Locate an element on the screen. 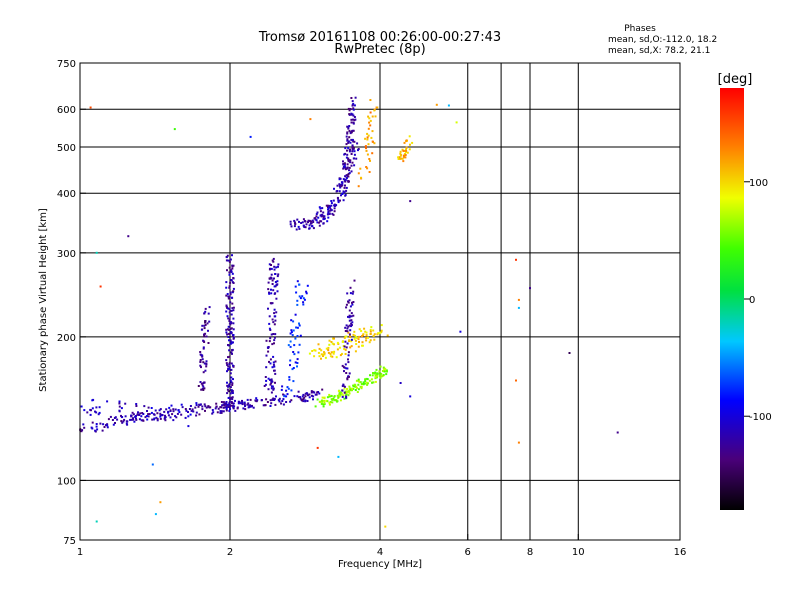 The image size is (800, 600). x-tick-label: 1 is located at coordinates (80, 552).